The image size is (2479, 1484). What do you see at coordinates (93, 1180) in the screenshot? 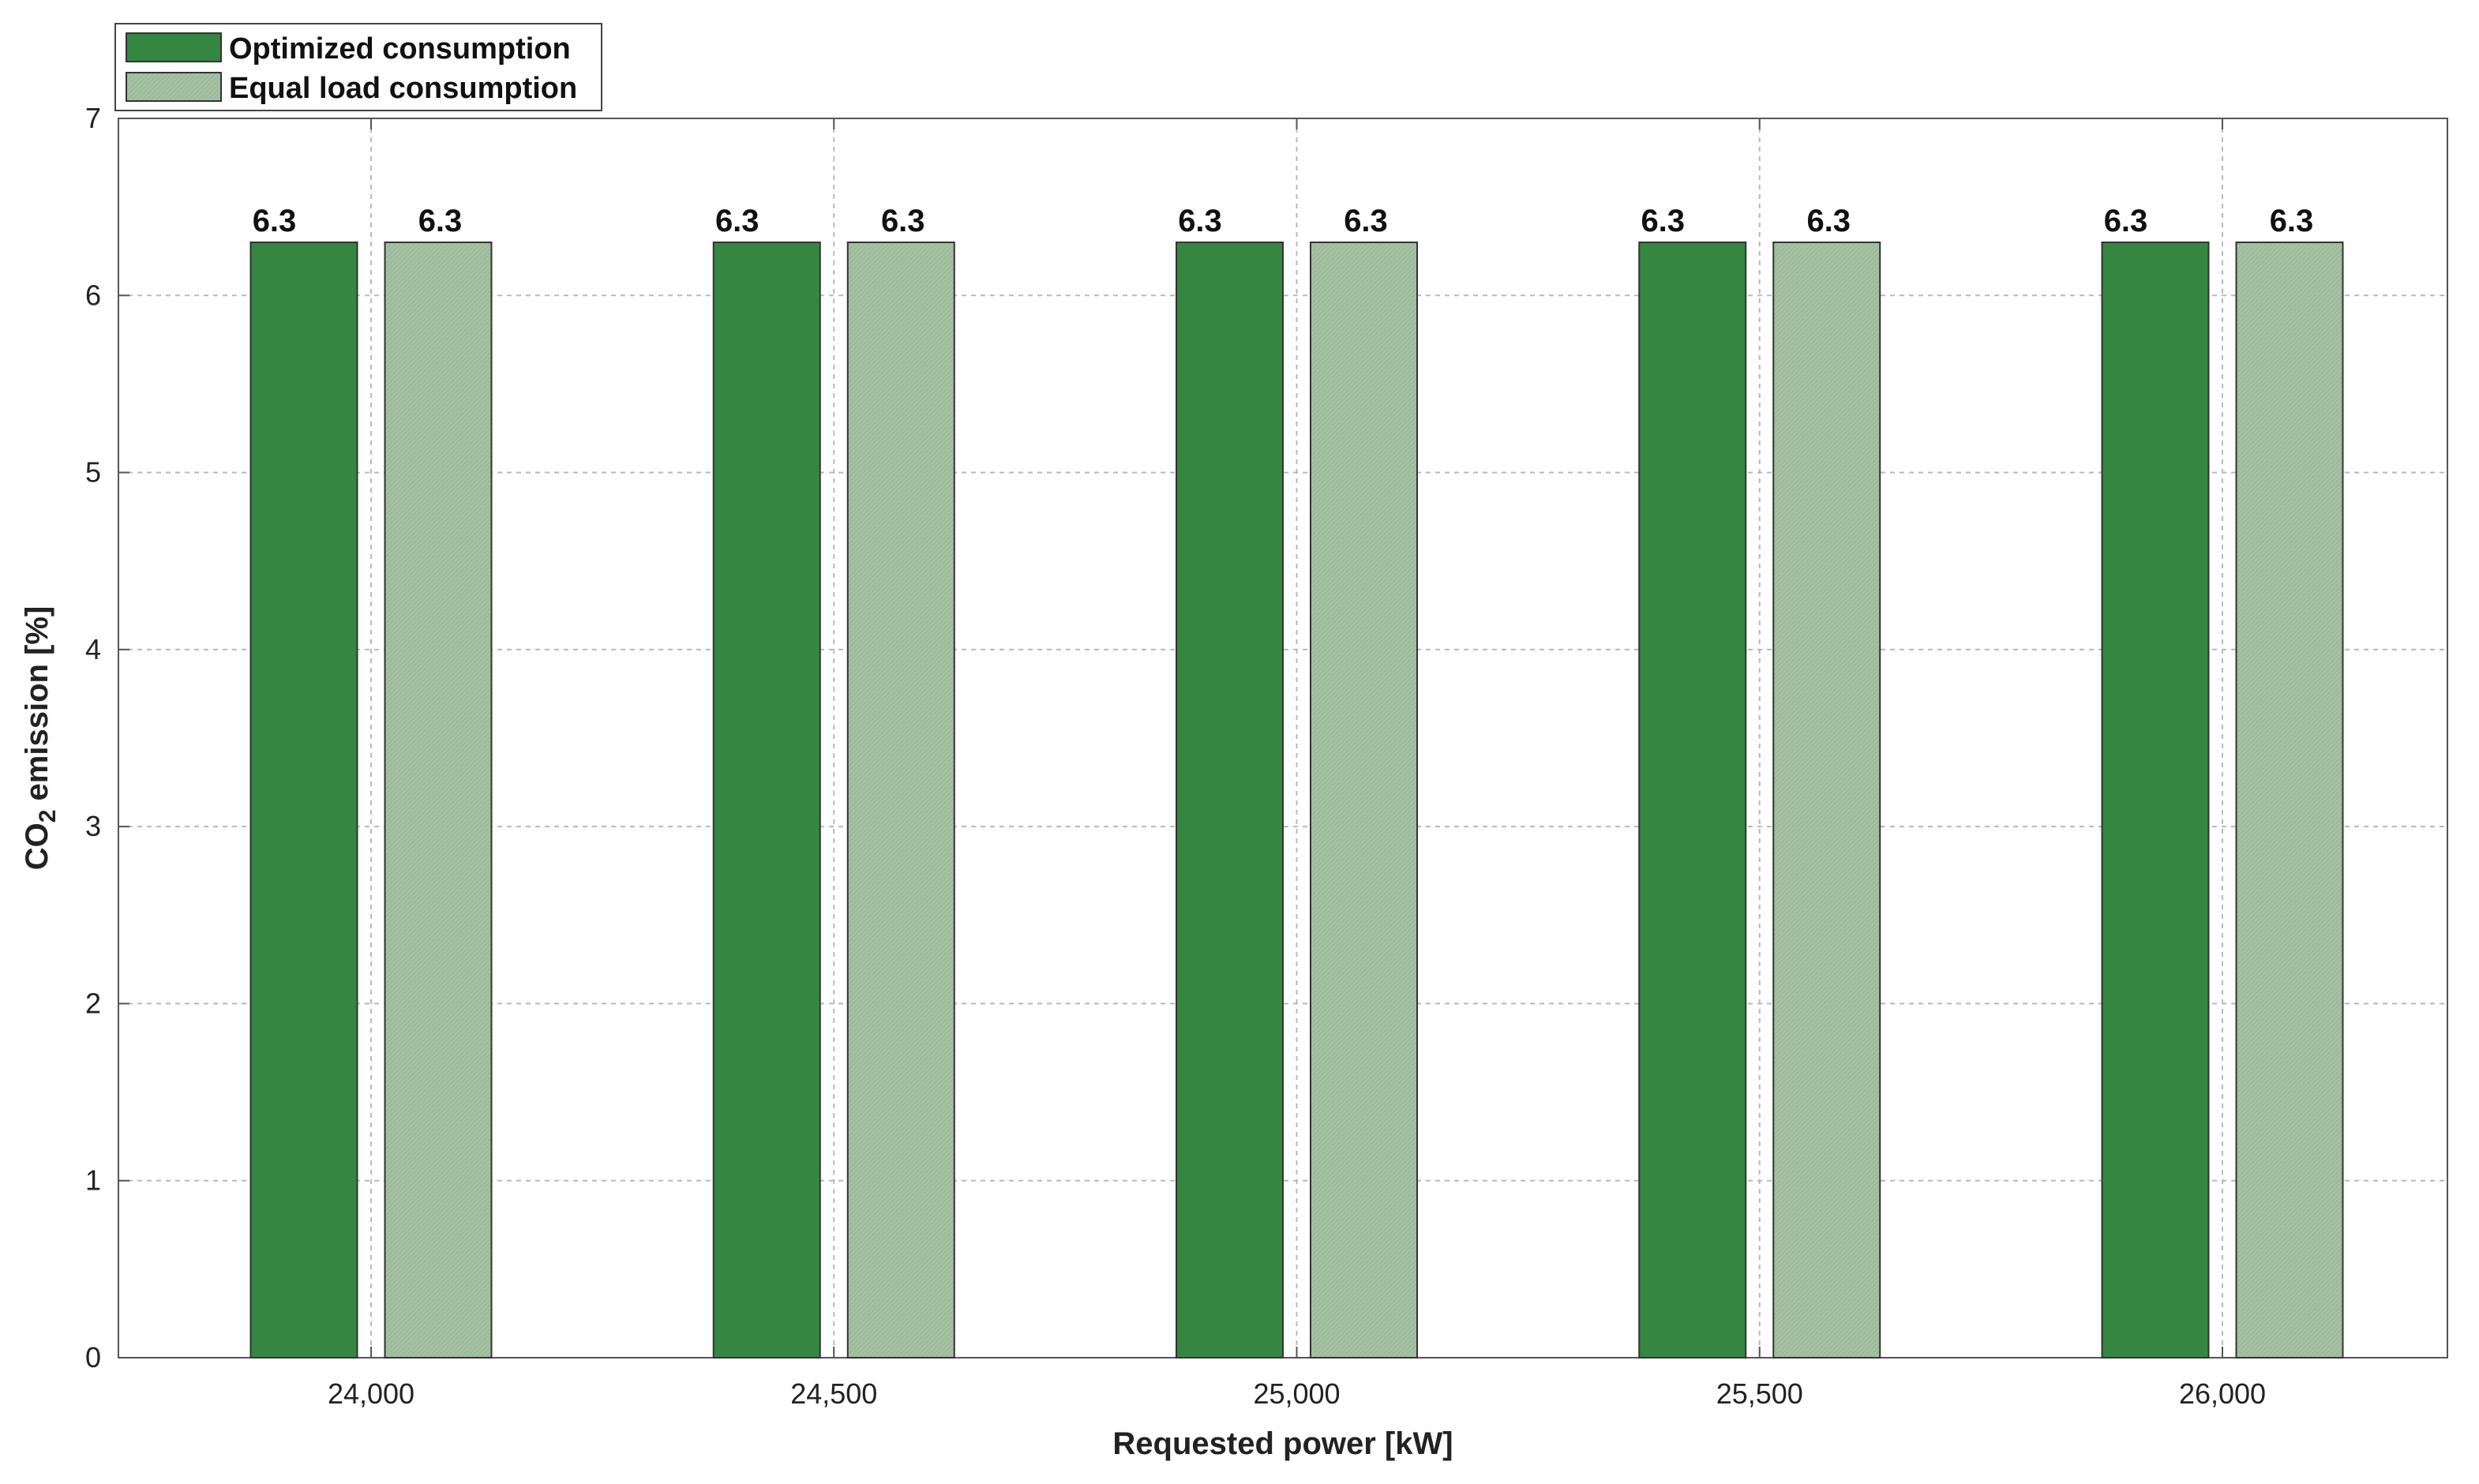
I see `y-tick-label: 1` at bounding box center [93, 1180].